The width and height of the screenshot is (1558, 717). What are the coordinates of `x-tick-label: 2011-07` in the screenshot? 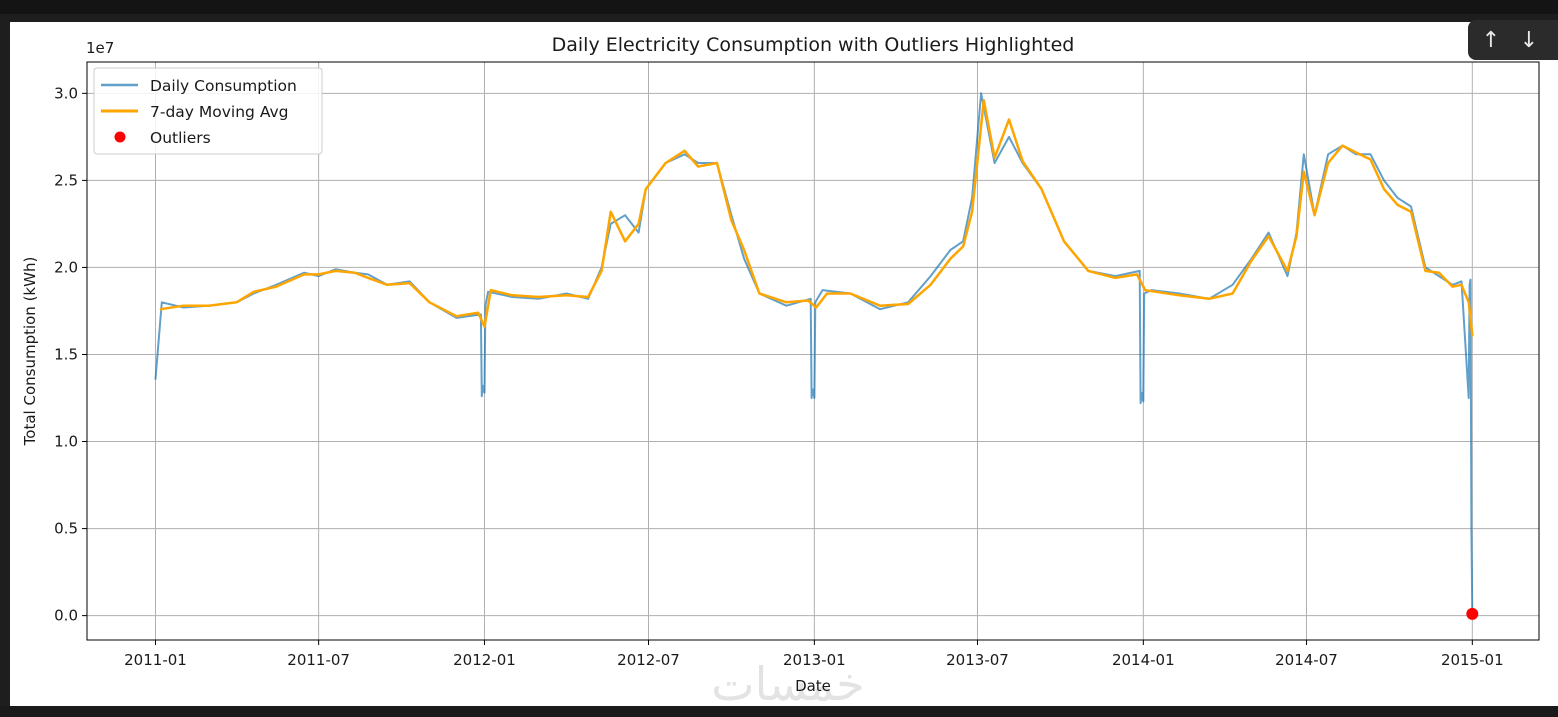 It's located at (318, 660).